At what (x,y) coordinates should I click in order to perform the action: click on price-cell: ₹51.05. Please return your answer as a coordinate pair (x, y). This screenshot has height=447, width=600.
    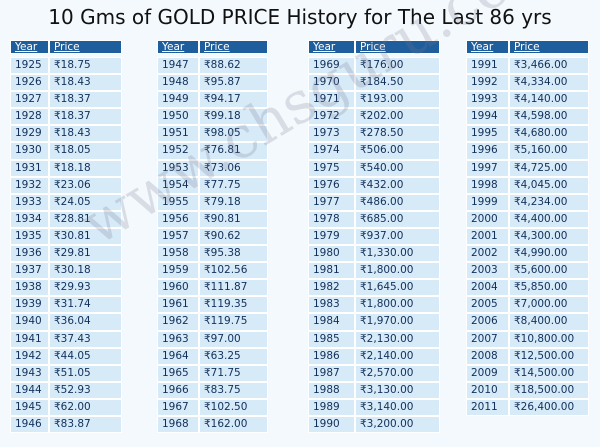
    Looking at the image, I should click on (85, 373).